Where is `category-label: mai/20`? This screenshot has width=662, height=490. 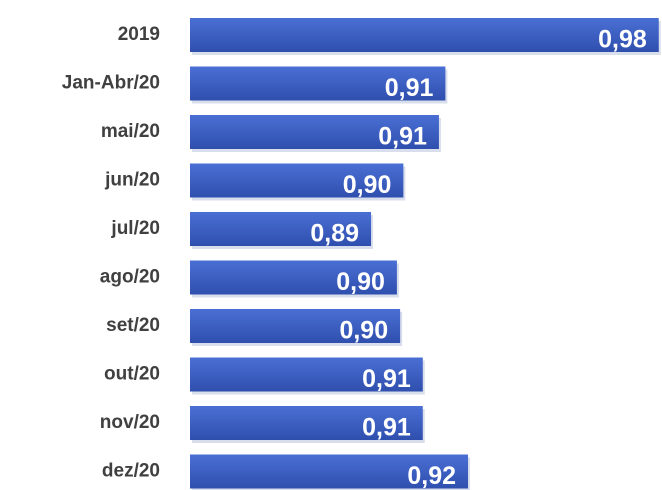
category-label: mai/20 is located at coordinates (130, 131).